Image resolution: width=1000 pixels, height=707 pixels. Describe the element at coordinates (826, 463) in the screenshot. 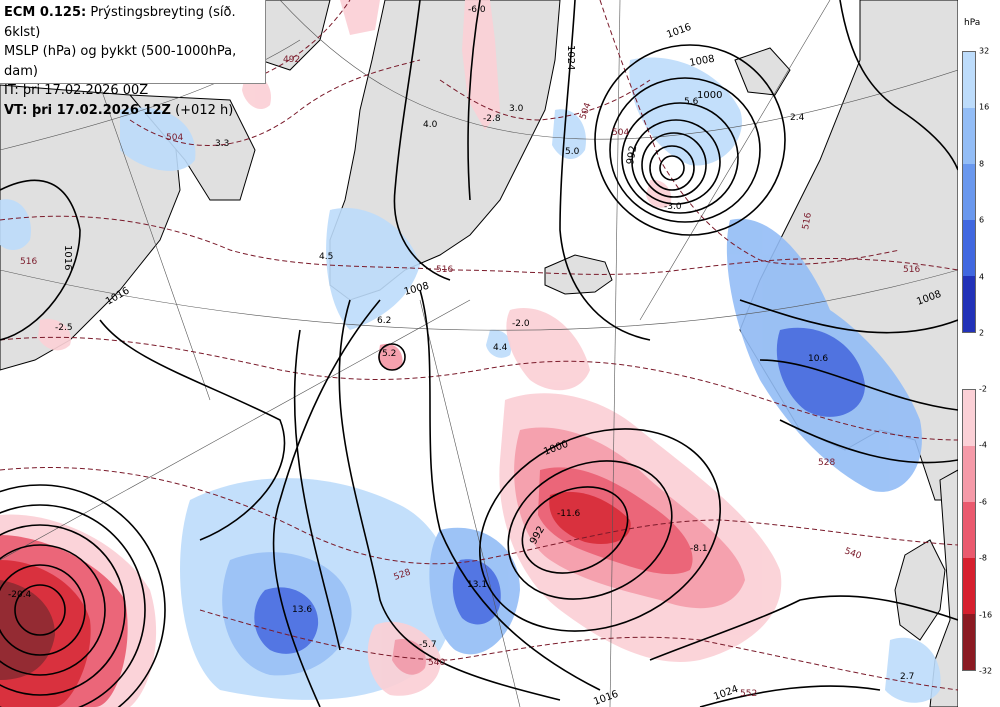

I see `thickness-label: 528` at that location.